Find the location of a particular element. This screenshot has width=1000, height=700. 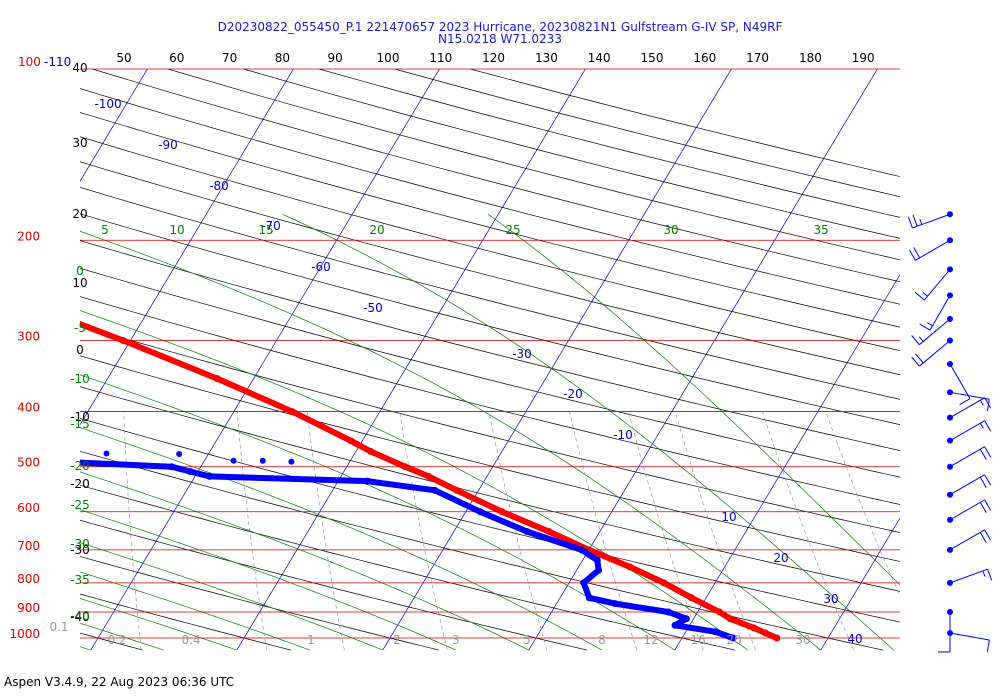

dry-adiabat-label: 0 is located at coordinates (80, 350).